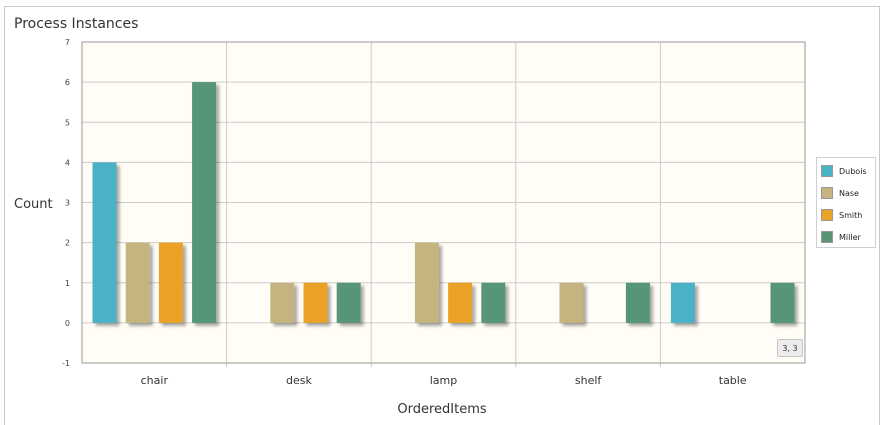  I want to click on legend-label: Nase, so click(849, 193).